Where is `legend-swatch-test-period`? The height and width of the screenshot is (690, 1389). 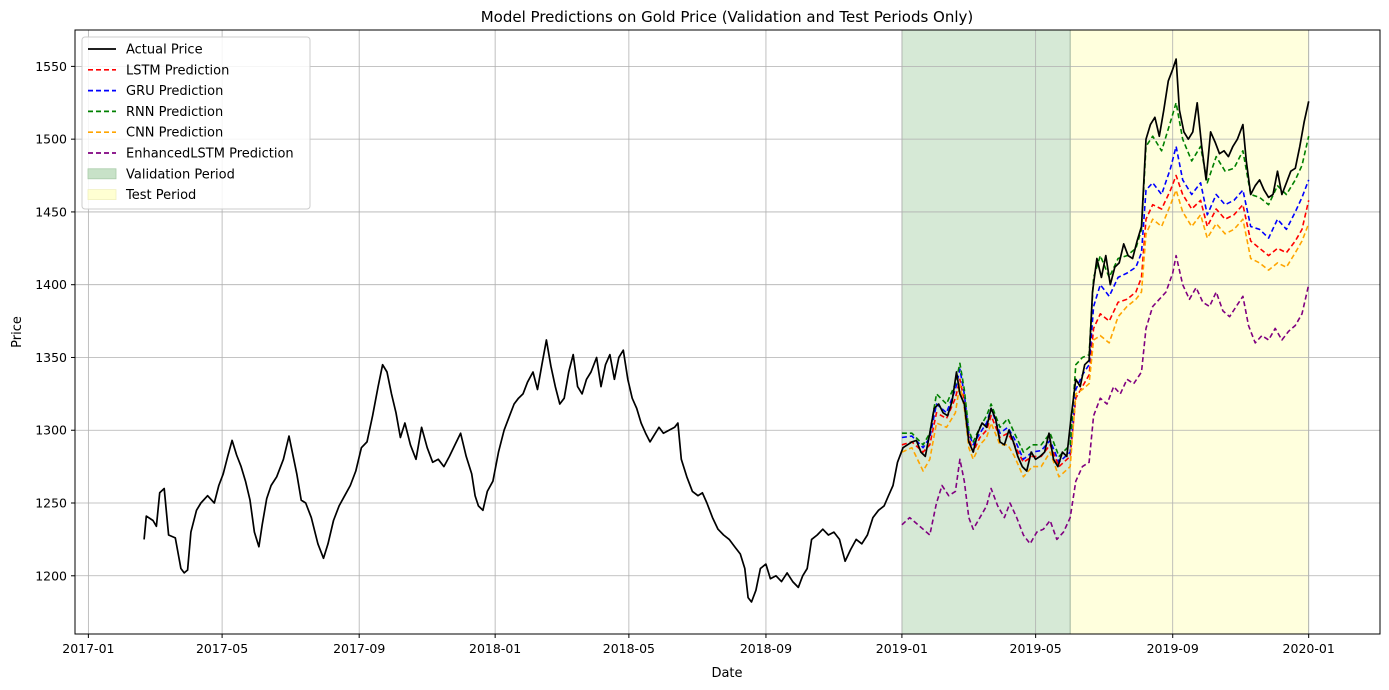
legend-swatch-test-period is located at coordinates (102, 195).